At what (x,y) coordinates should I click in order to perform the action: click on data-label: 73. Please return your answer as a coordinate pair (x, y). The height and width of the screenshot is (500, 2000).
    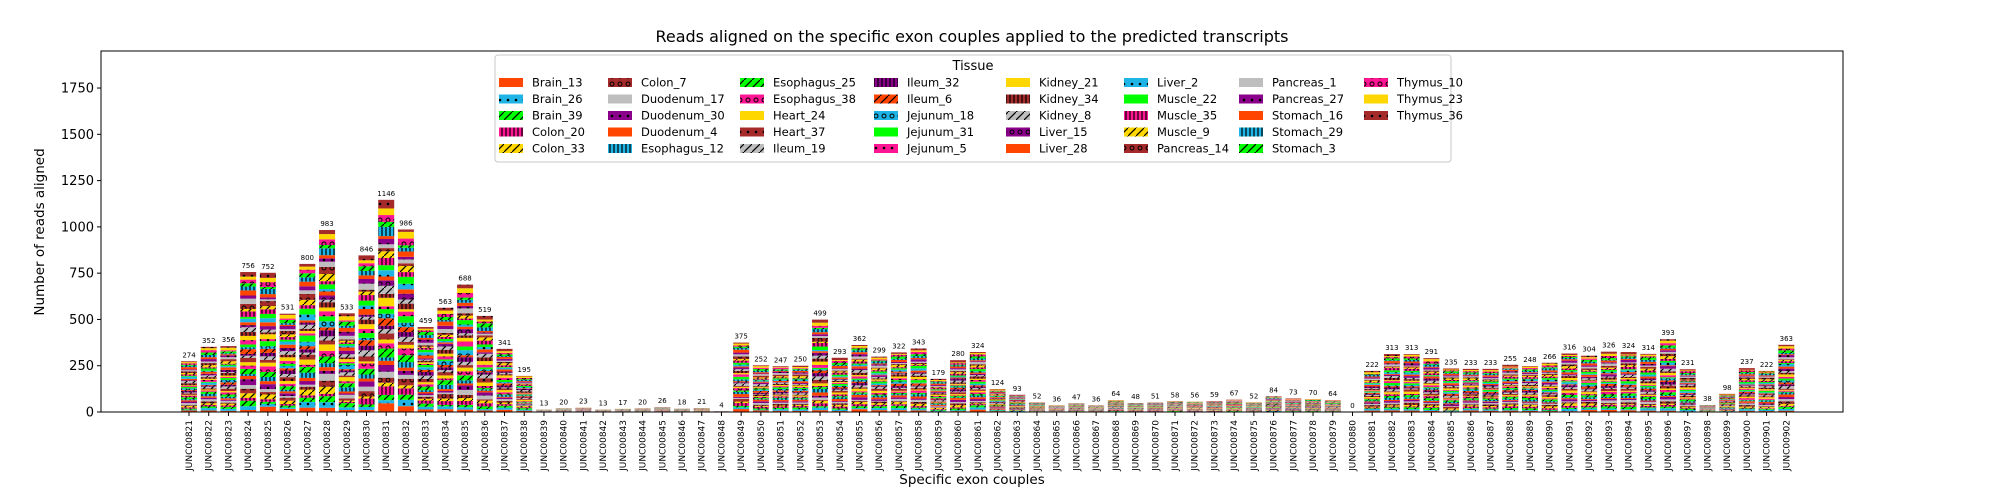
    Looking at the image, I should click on (1293, 392).